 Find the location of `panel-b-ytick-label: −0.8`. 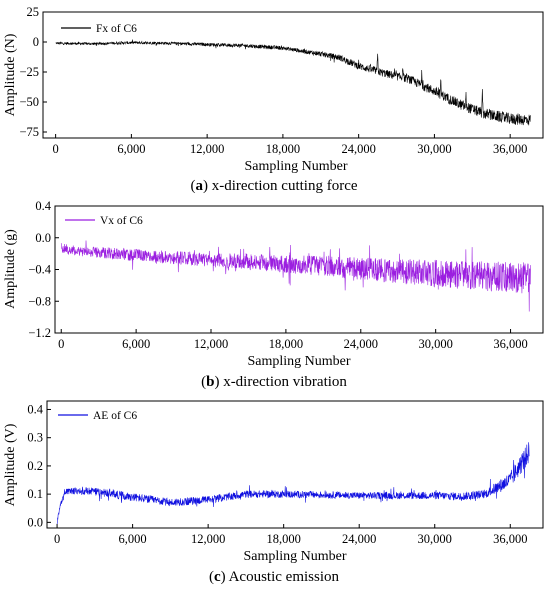

panel-b-ytick-label: −0.8 is located at coordinates (39, 301).